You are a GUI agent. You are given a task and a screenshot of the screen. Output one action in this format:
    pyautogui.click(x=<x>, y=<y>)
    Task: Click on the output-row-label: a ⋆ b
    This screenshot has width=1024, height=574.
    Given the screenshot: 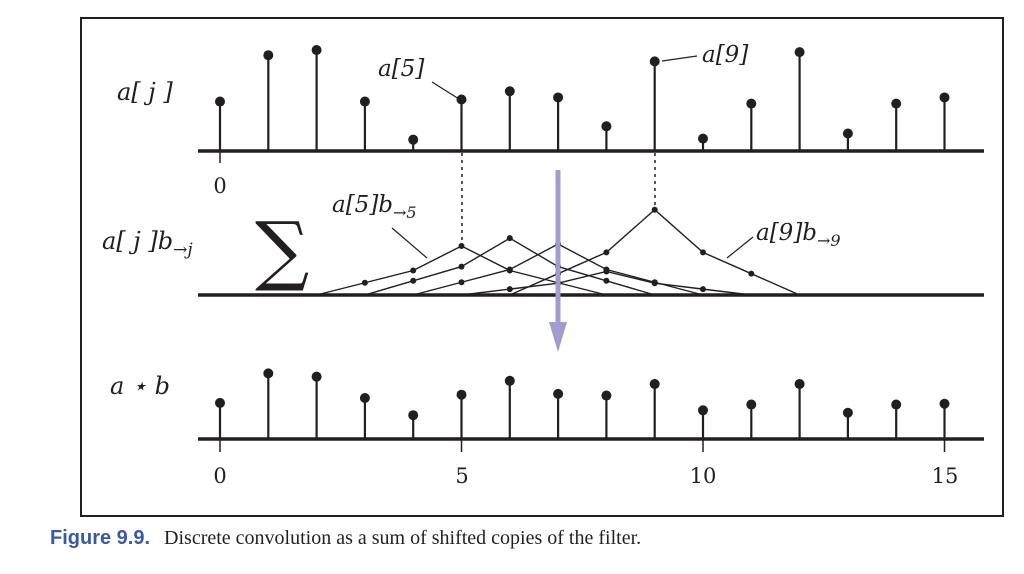 What is the action you would take?
    pyautogui.click(x=140, y=386)
    